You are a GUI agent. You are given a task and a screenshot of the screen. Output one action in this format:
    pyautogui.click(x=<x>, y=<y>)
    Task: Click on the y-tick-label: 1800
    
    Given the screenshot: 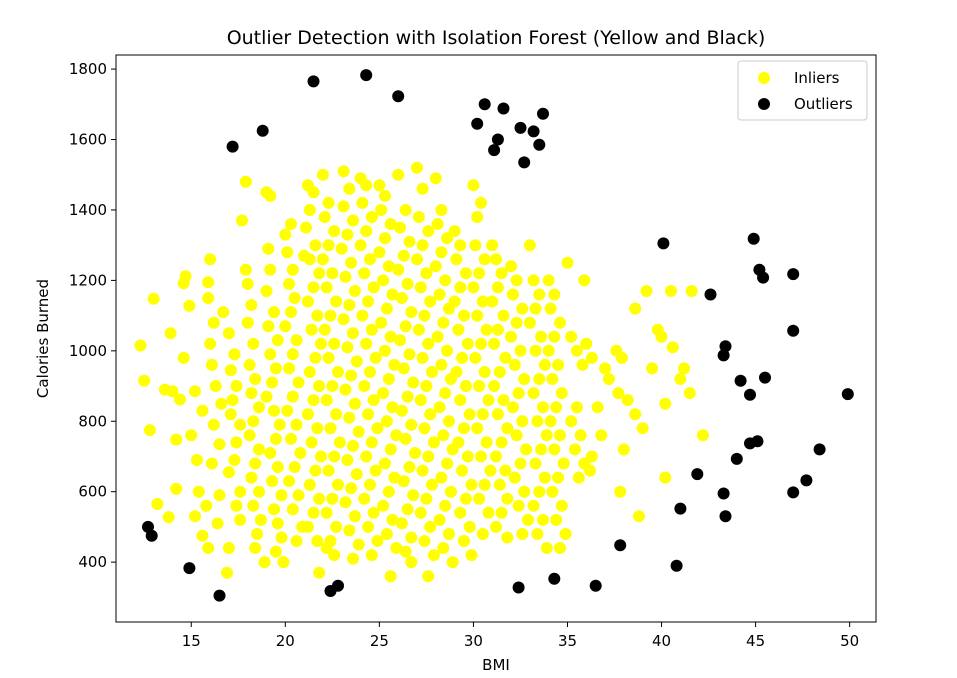 What is the action you would take?
    pyautogui.click(x=88, y=69)
    